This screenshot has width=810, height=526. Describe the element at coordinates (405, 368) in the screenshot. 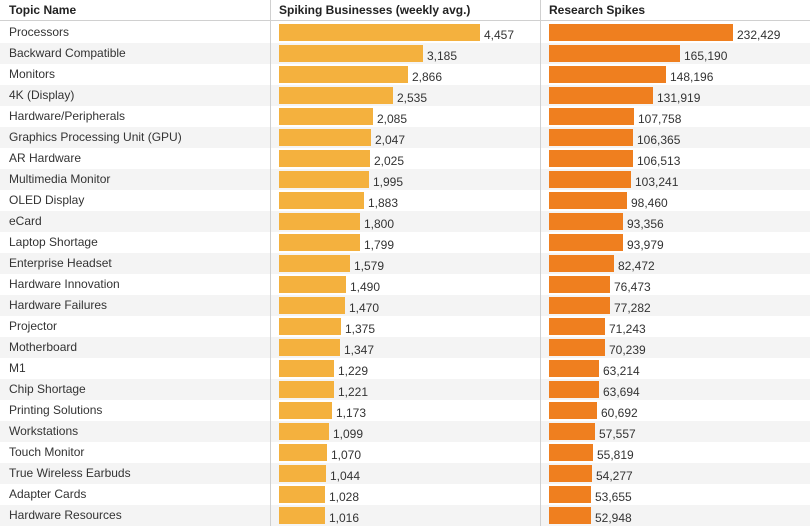

I see `table-row: M1 1,229 63,214` at that location.